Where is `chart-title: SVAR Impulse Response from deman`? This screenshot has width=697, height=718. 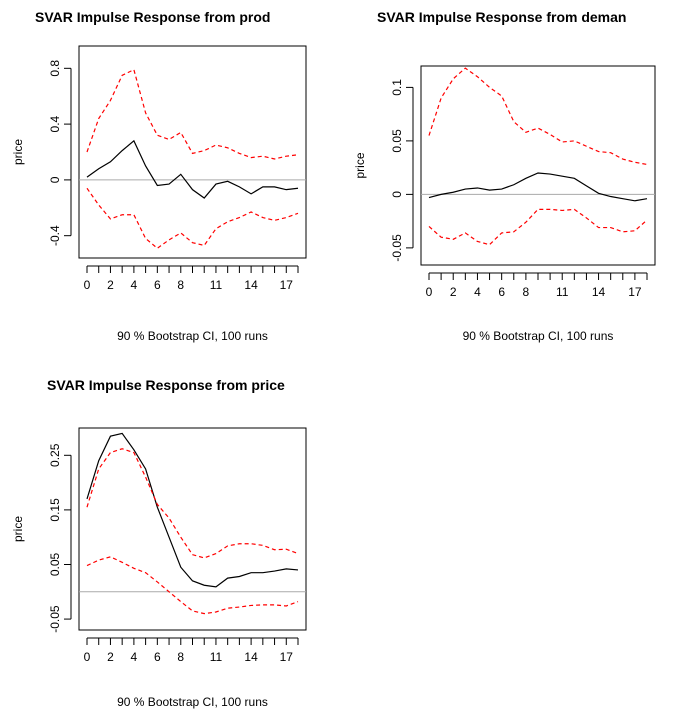
chart-title: SVAR Impulse Response from deman is located at coordinates (501, 17).